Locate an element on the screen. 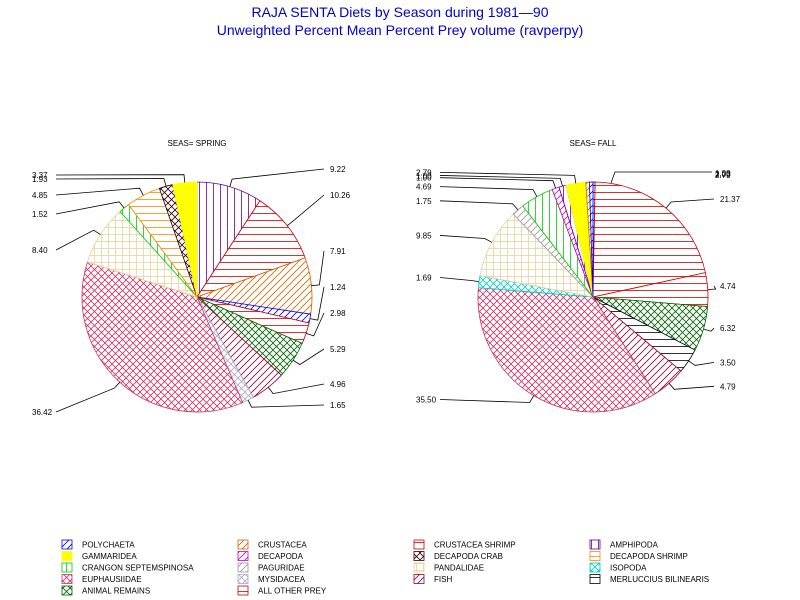 This screenshot has width=800, height=600. legend-item-animal-remains: ANIMAL REMAINS is located at coordinates (105, 590).